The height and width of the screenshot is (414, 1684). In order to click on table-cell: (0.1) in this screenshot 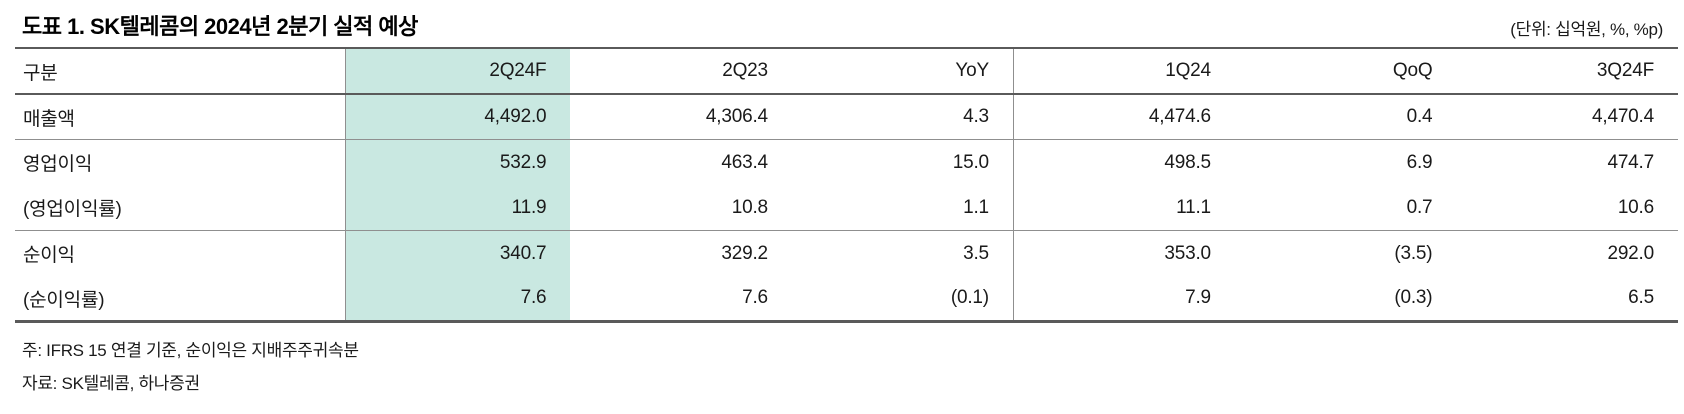, I will do `click(969, 297)`.